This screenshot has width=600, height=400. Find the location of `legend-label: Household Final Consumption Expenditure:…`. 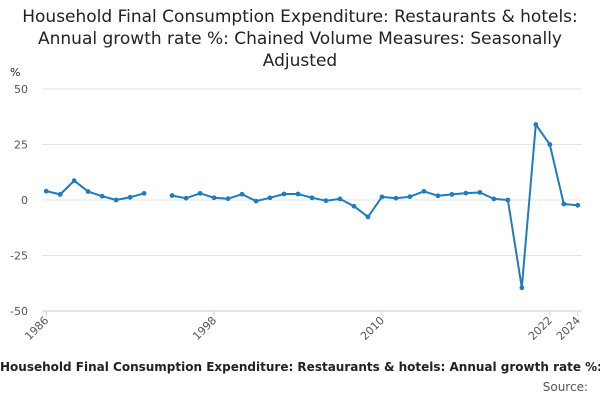

legend-label: Household Final Consumption Expenditure:… is located at coordinates (300, 367).